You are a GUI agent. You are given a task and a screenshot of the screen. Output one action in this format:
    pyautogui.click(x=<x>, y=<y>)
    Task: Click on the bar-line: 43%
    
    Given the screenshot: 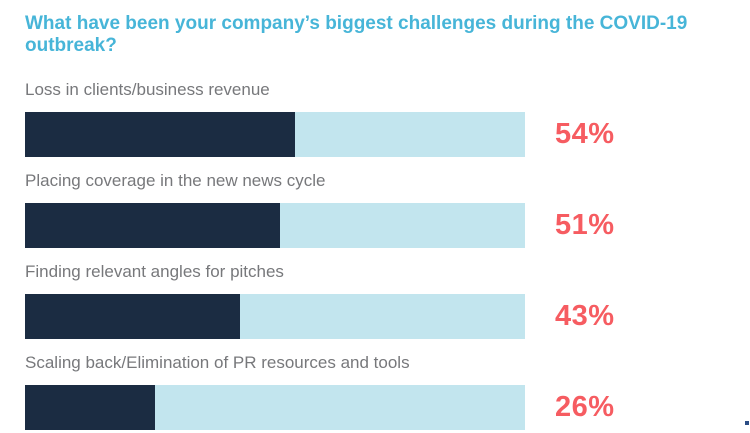 What is the action you would take?
    pyautogui.click(x=387, y=316)
    